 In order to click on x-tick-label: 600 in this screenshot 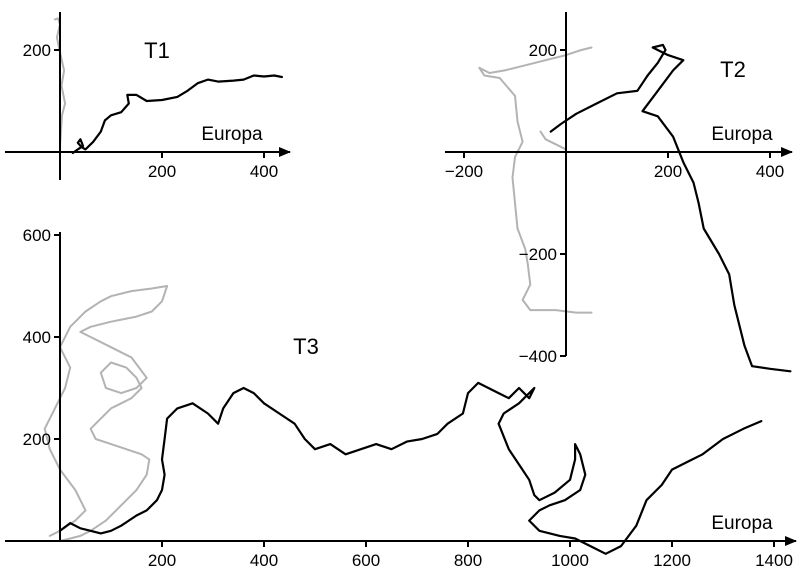, I will do `click(366, 560)`.